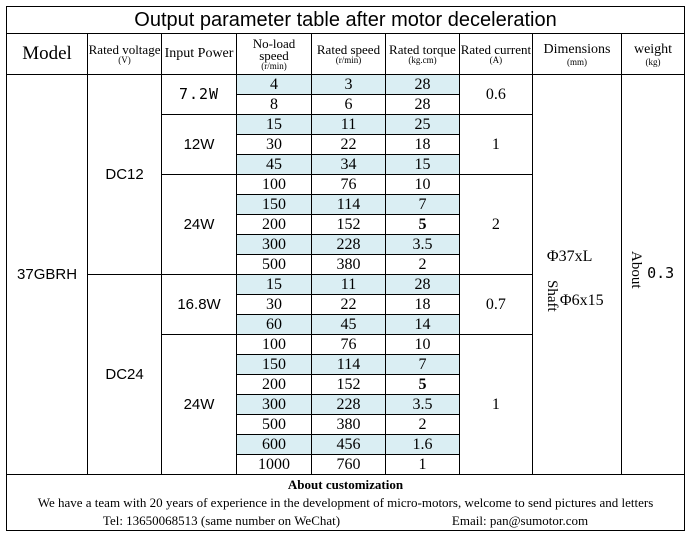 This screenshot has width=691, height=537. I want to click on rated-torque-cell: 1, so click(422, 464).